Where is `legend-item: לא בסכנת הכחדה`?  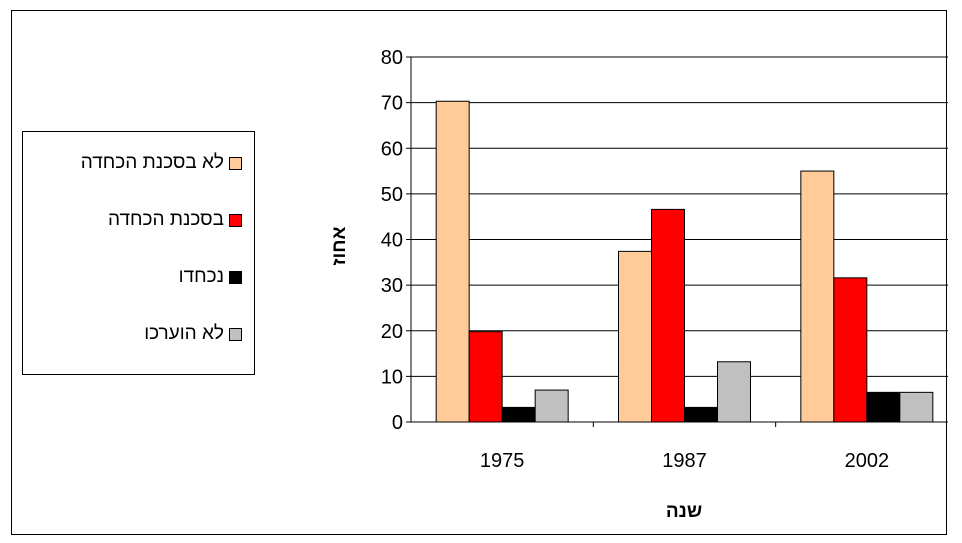
legend-item: לא בסכנת הכחדה is located at coordinates (161, 163).